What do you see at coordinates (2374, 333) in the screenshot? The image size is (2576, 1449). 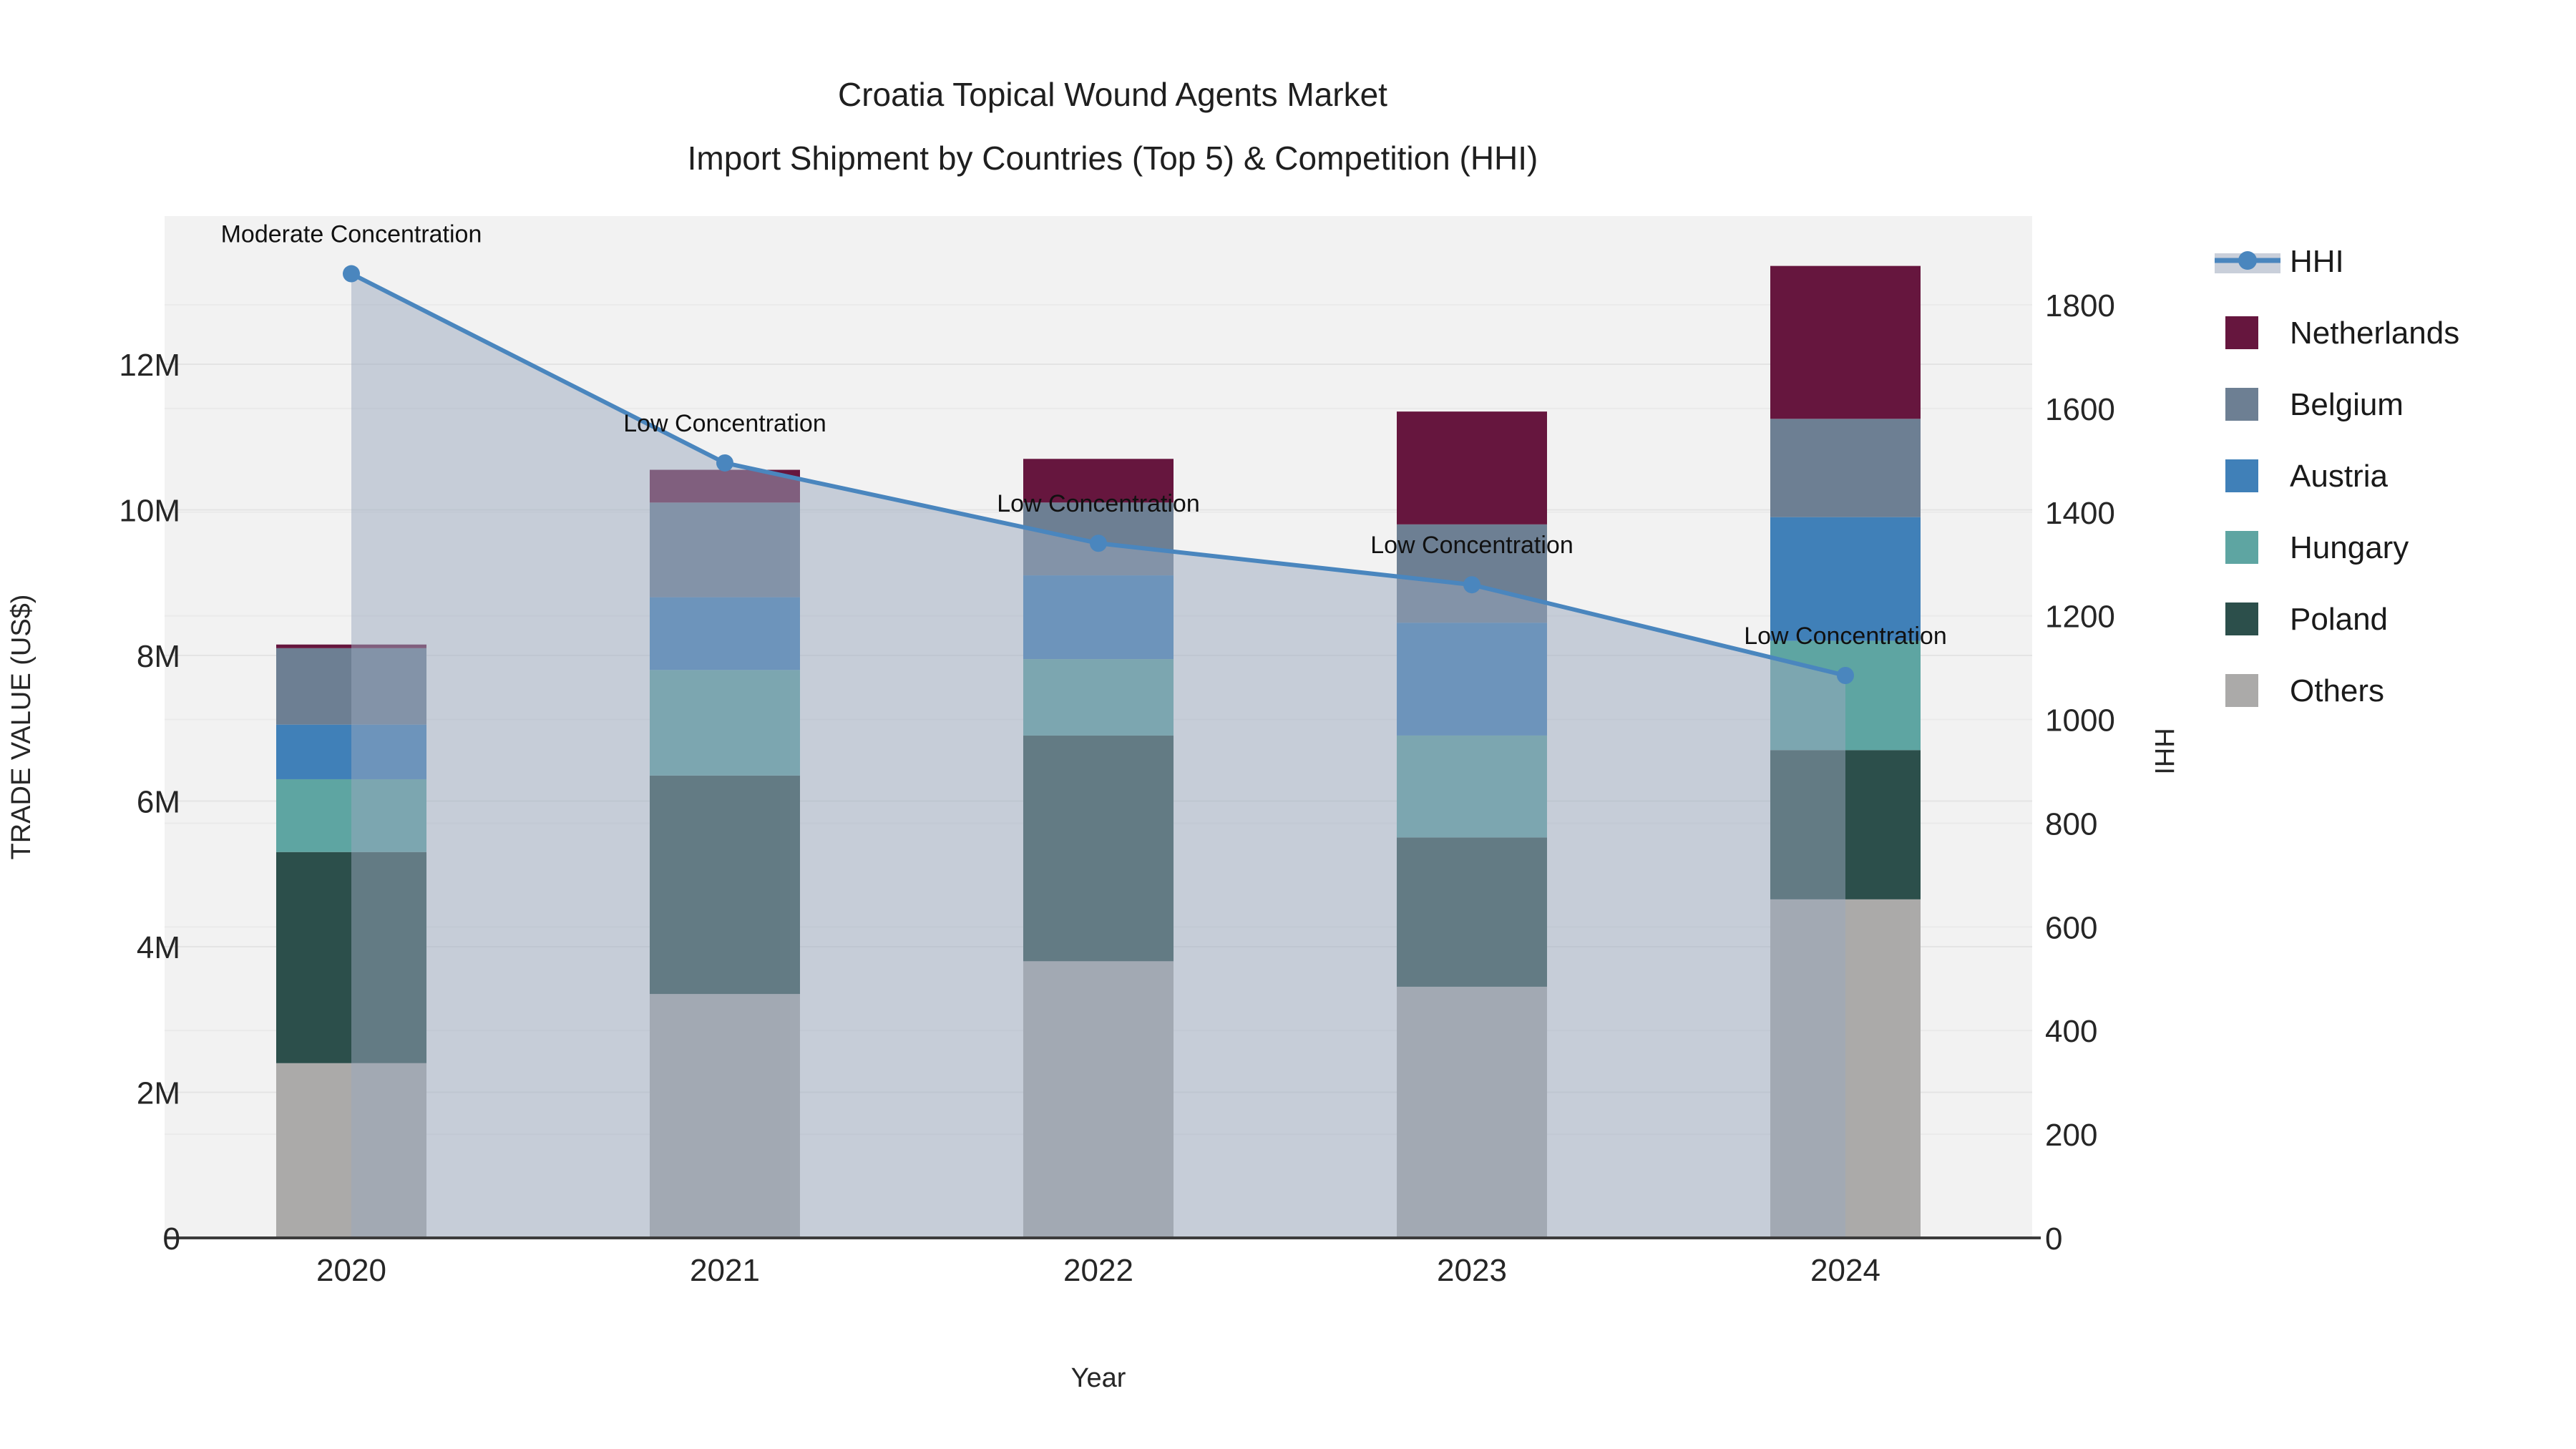 I see `legend-label-netherlands: Netherlands` at bounding box center [2374, 333].